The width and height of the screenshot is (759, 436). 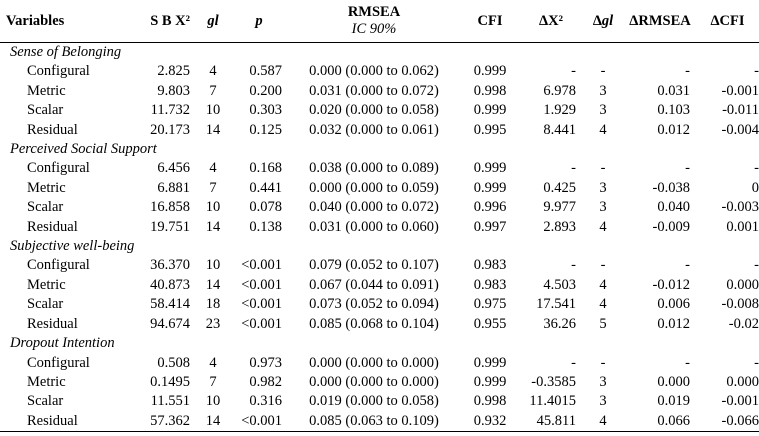 What do you see at coordinates (740, 304) in the screenshot?
I see `cell-delta-cfi: -0.008` at bounding box center [740, 304].